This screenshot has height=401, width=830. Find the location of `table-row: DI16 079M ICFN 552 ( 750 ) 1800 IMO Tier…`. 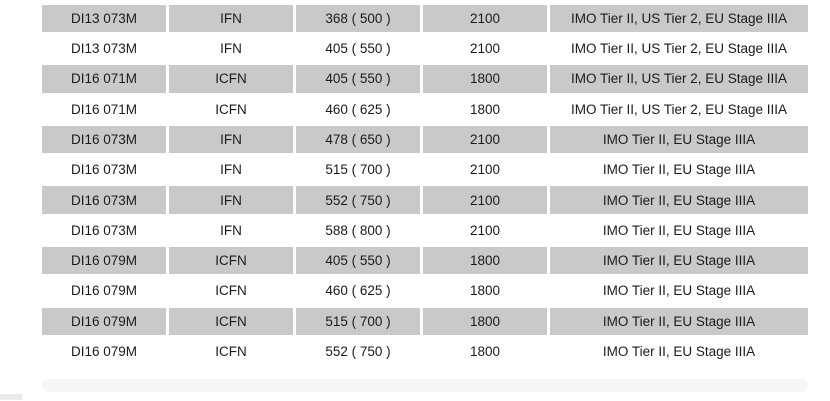

table-row: DI16 079M ICFN 552 ( 750 ) 1800 IMO Tier… is located at coordinates (425, 351).